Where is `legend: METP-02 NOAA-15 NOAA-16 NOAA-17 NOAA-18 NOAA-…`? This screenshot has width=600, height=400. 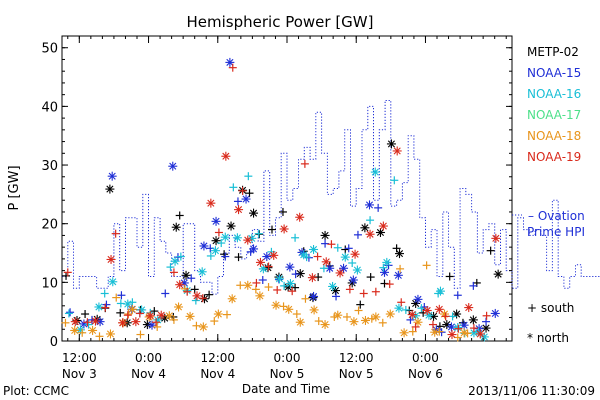
legend: METP-02 NOAA-15 NOAA-16 NOAA-17 NOAA-18 NOAA-… is located at coordinates (548, 195).